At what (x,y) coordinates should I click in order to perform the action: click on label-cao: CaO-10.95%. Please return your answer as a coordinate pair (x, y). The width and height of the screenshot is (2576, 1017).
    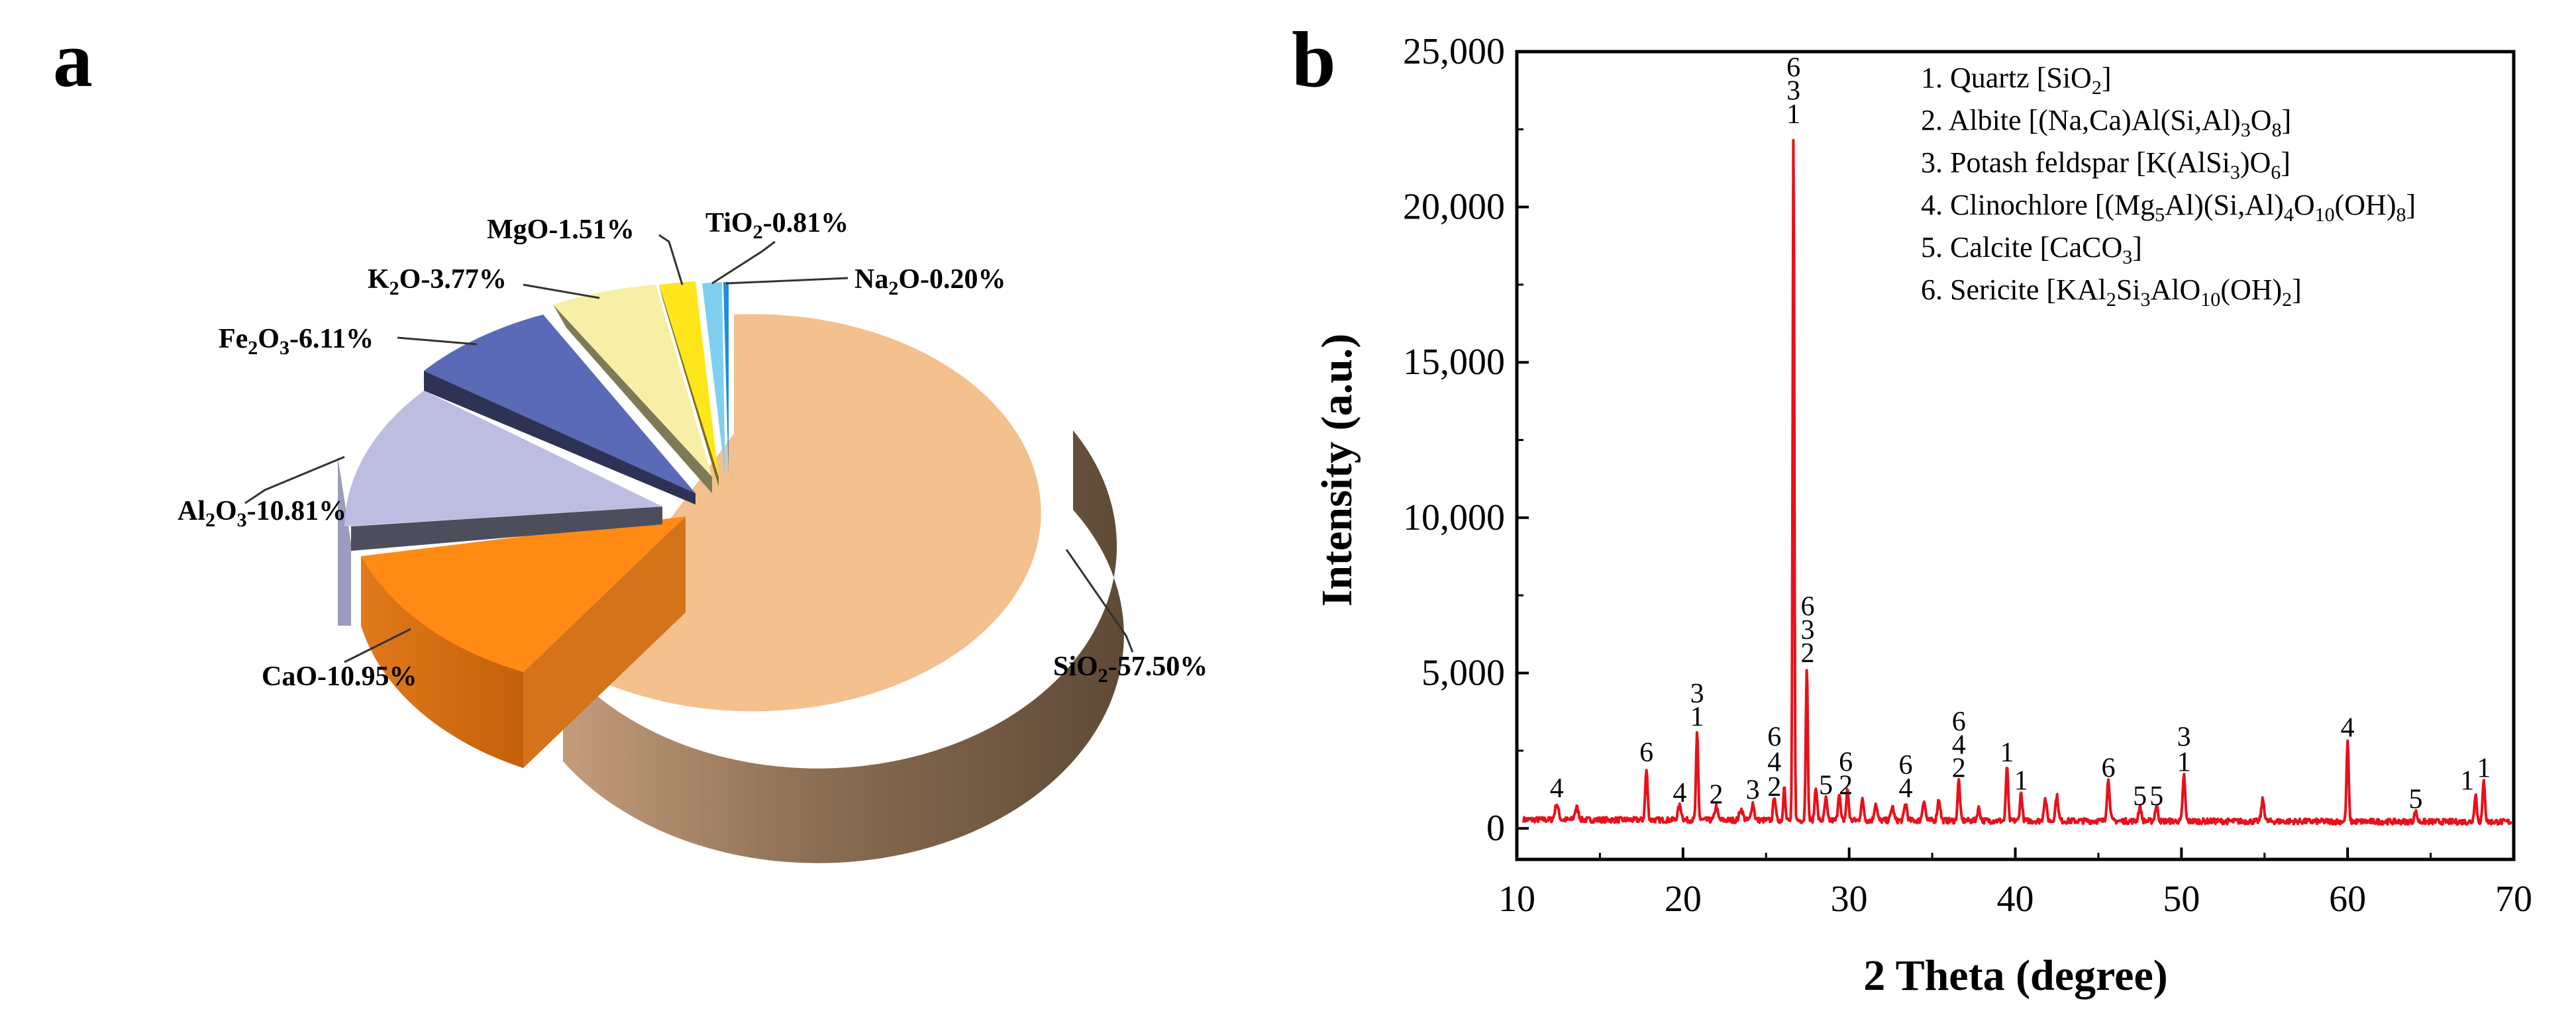
    Looking at the image, I should click on (339, 676).